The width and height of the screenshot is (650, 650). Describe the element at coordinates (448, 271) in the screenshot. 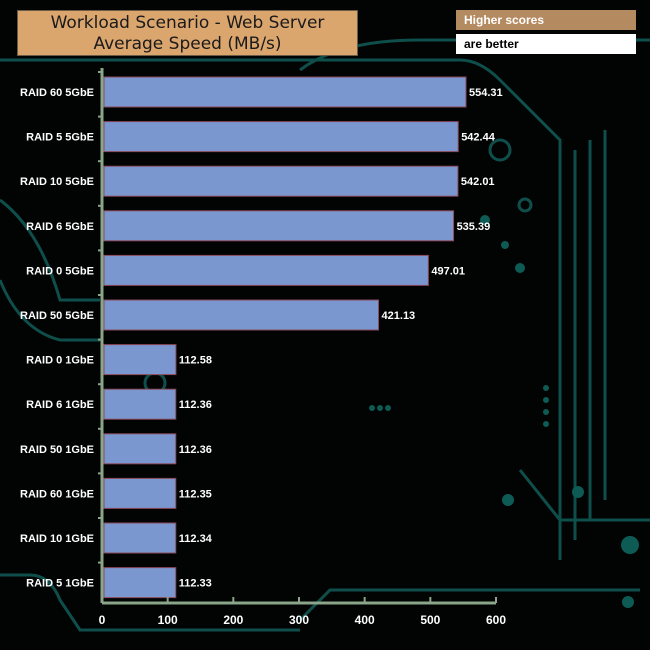

I see `data-label: 497.01` at that location.